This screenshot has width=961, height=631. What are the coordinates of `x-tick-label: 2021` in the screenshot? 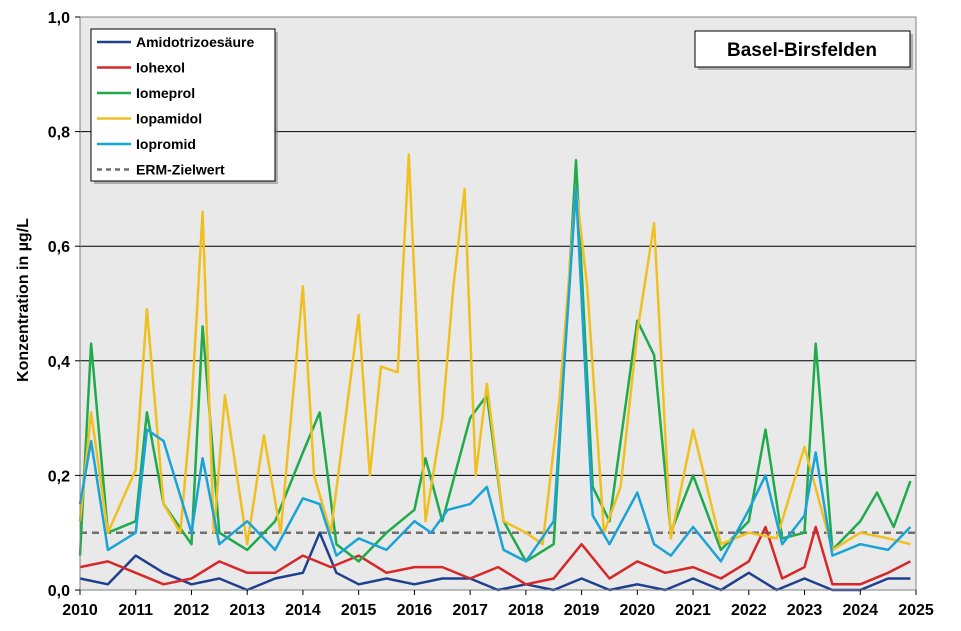 It's located at (693, 610).